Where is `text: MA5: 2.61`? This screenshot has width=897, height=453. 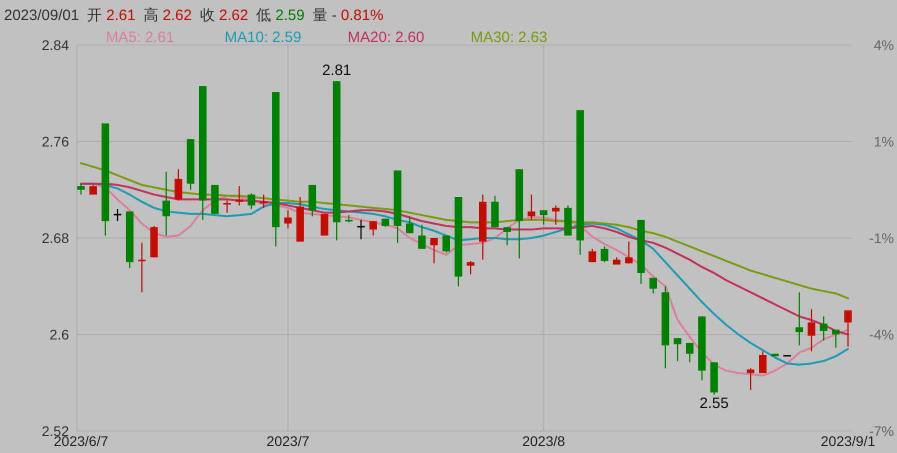
text: MA5: 2.61 is located at coordinates (140, 37).